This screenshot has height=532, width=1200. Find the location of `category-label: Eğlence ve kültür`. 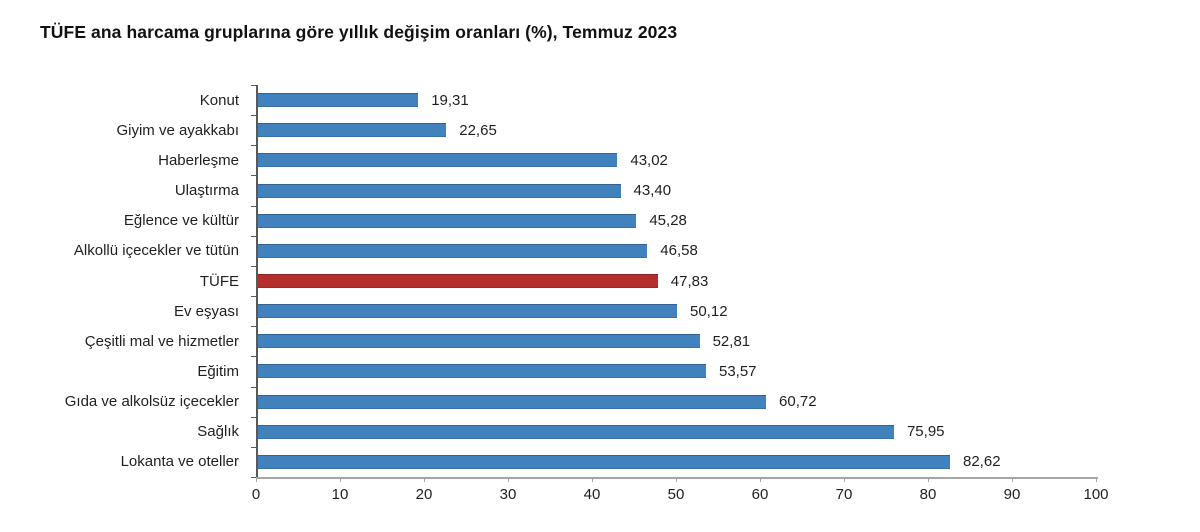

category-label: Eğlence ve kültür is located at coordinates (181, 221).